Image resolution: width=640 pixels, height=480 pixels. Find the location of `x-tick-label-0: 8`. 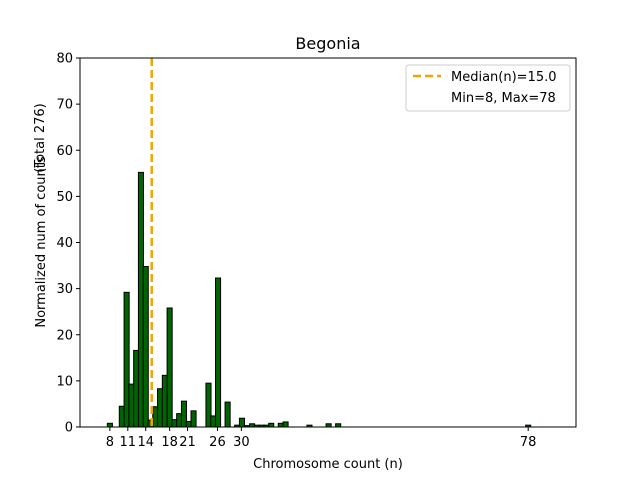

x-tick-label-0: 8 is located at coordinates (110, 442).